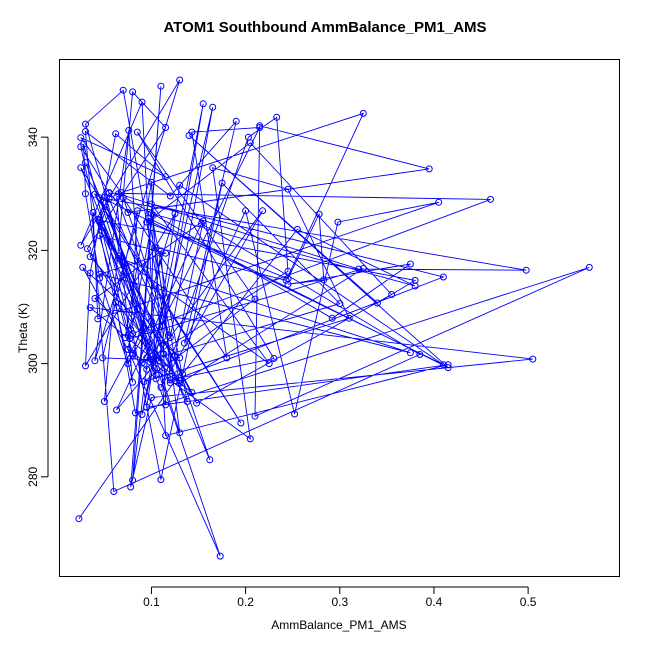 Image resolution: width=650 pixels, height=650 pixels. Describe the element at coordinates (33, 250) in the screenshot. I see `y-tick-label: 320` at that location.